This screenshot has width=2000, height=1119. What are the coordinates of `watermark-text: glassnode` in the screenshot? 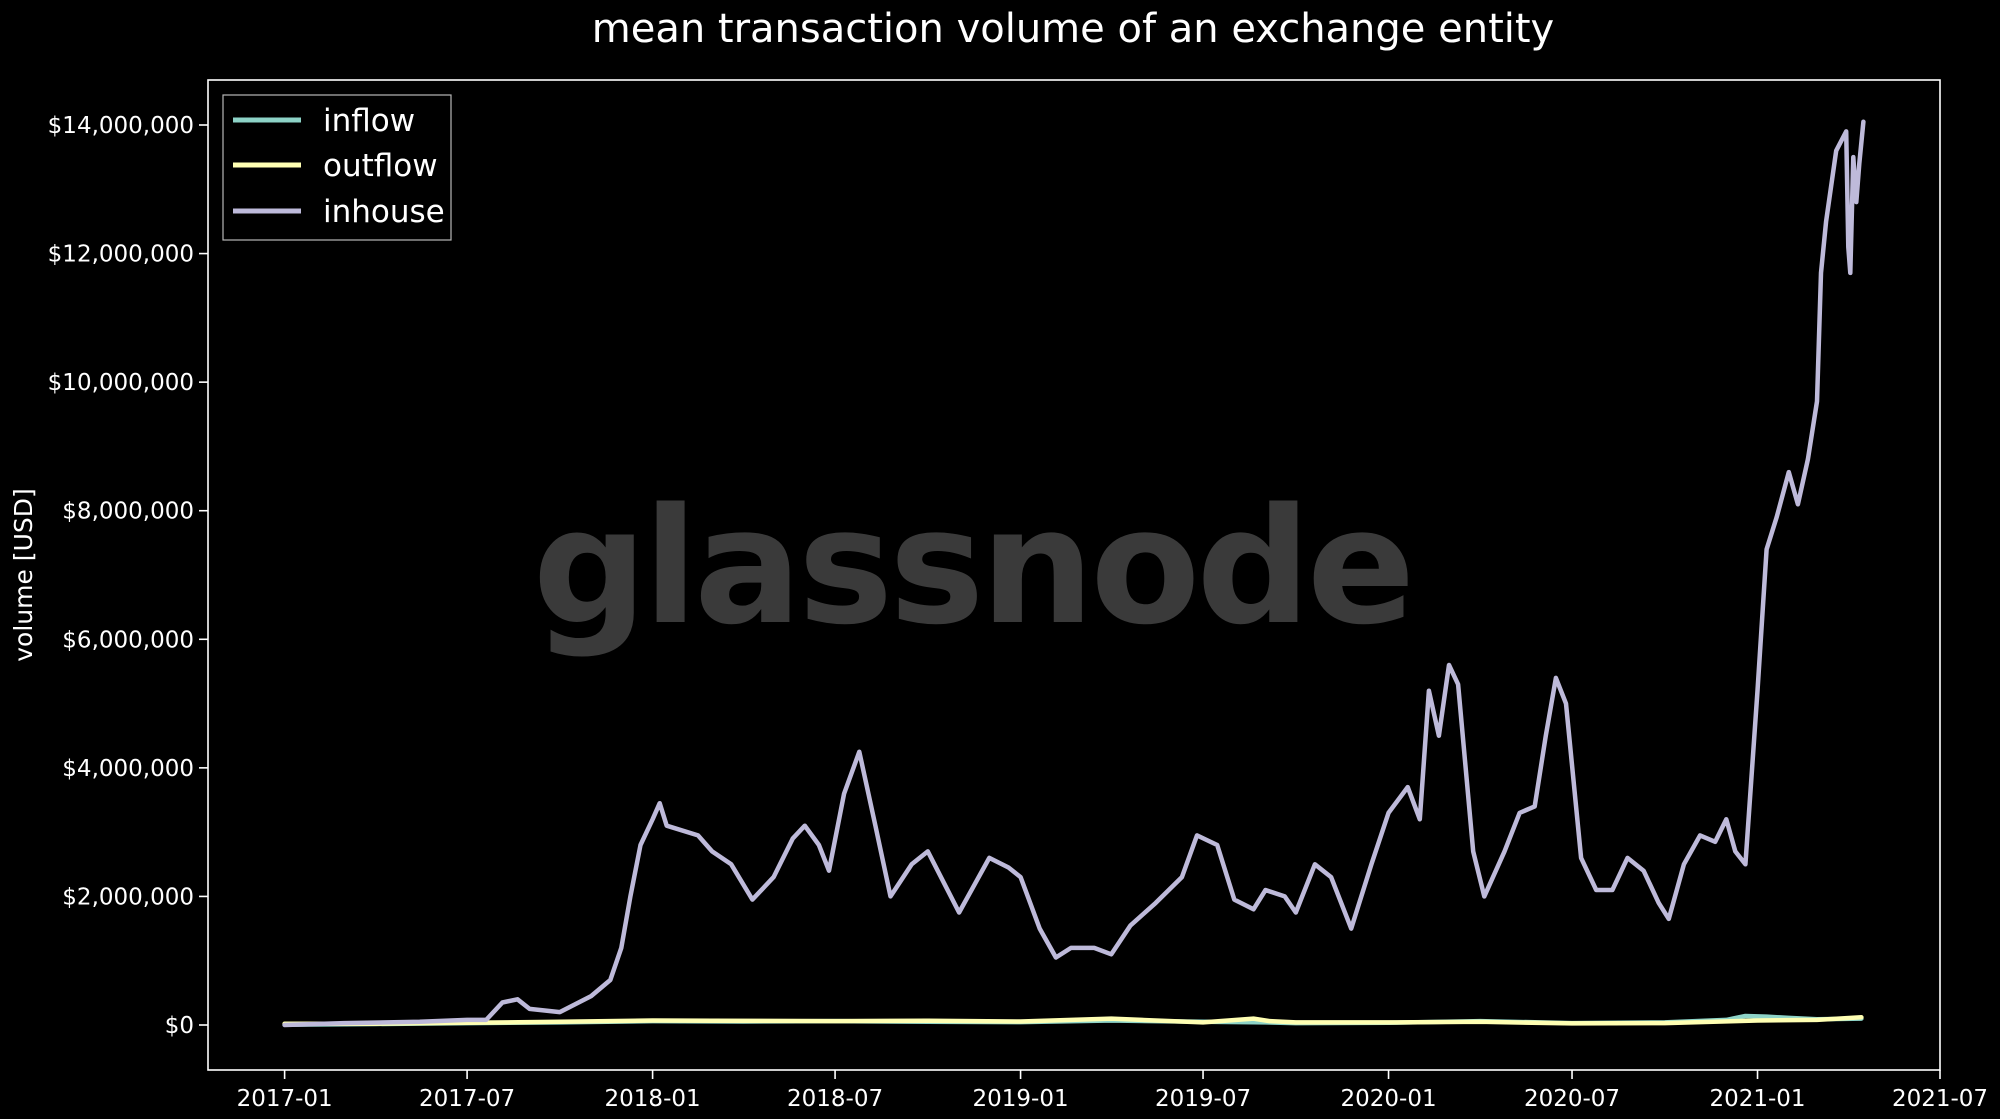 It's located at (972, 566).